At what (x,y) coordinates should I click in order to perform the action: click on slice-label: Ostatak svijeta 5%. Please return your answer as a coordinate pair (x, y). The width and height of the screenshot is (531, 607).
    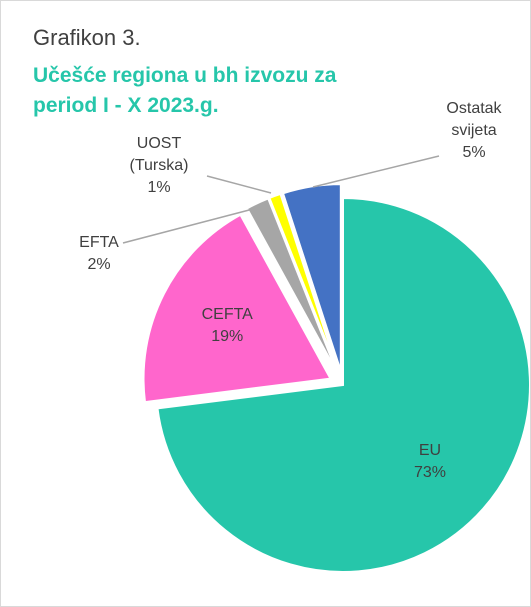
    Looking at the image, I should click on (474, 131).